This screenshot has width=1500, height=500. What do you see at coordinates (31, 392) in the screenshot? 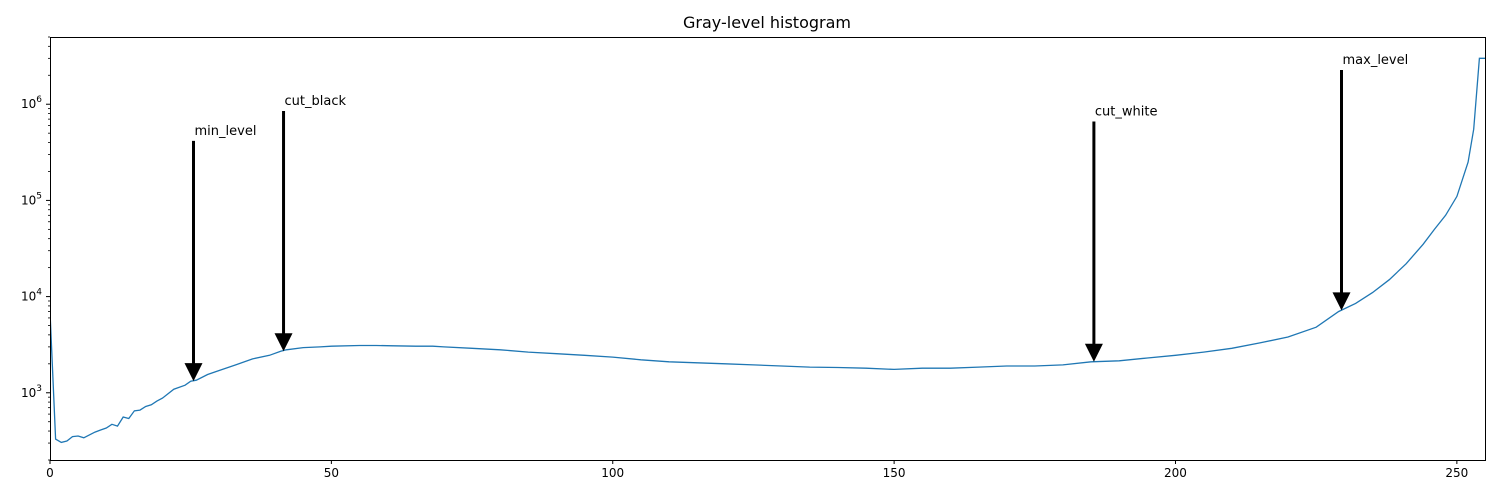
I see `y-tick-label: 10³` at bounding box center [31, 392].